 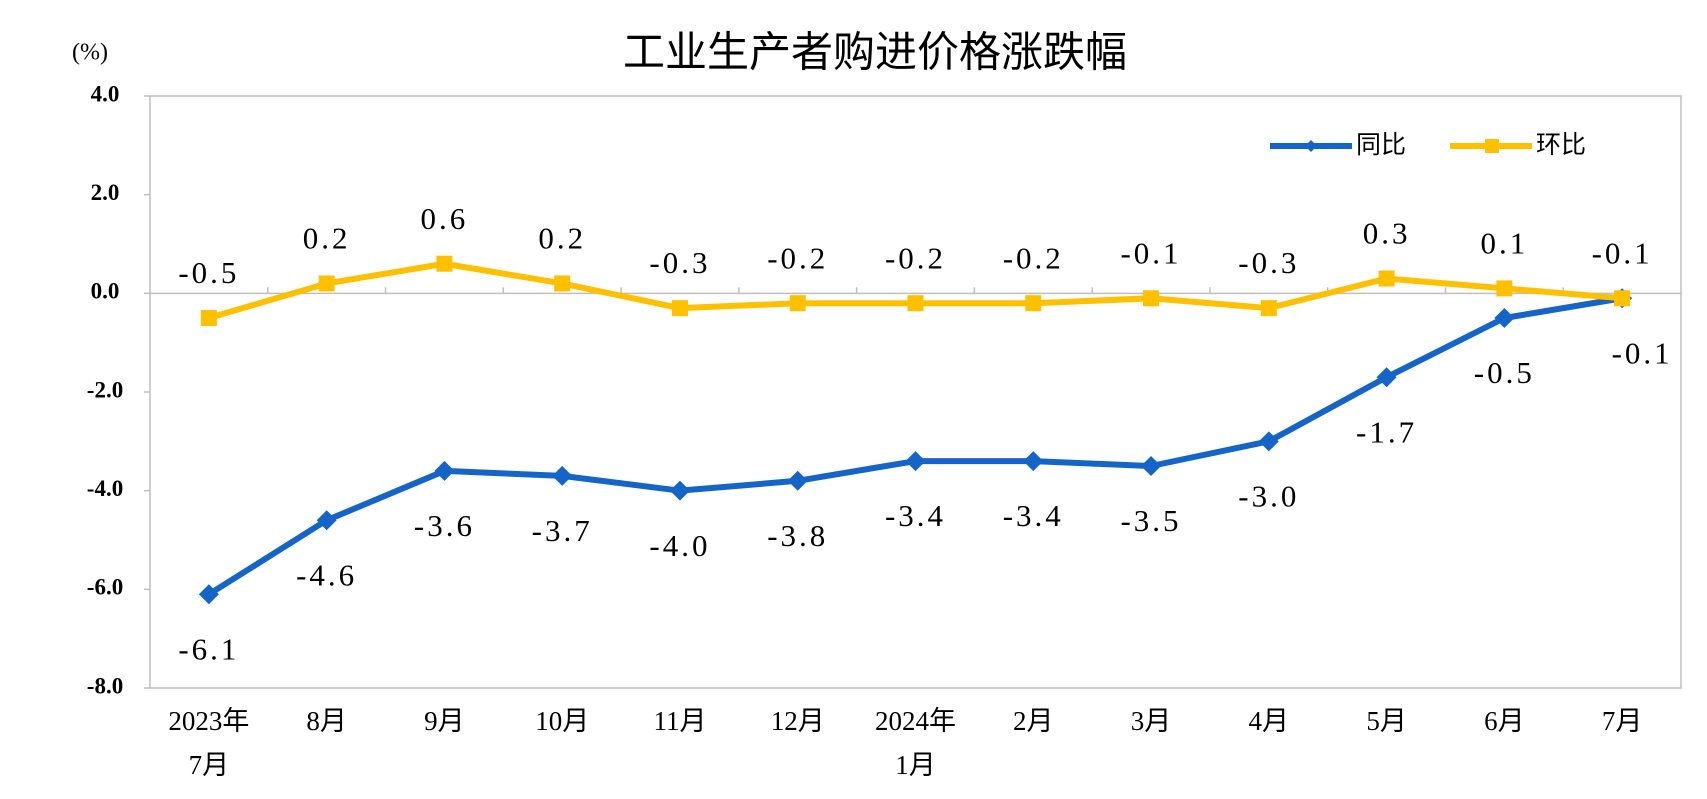 What do you see at coordinates (562, 721) in the screenshot?
I see `x-tick-label: 10月` at bounding box center [562, 721].